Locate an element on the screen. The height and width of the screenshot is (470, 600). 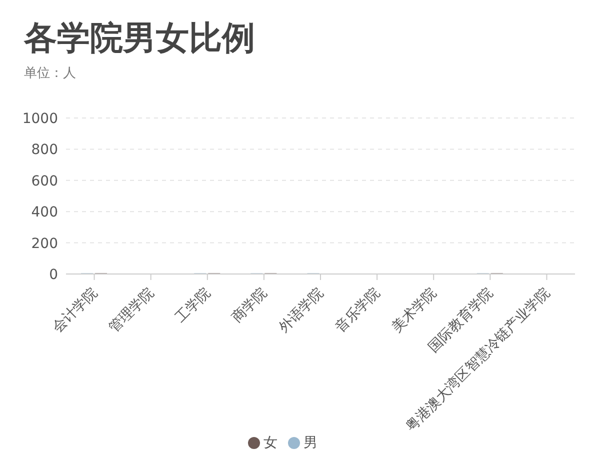
x-tick-label: 外语学院 is located at coordinates (301, 310).